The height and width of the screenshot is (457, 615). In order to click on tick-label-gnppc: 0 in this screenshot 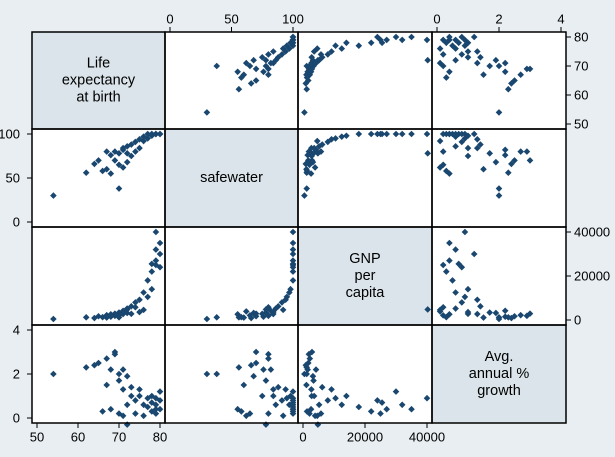, I will do `click(577, 320)`.